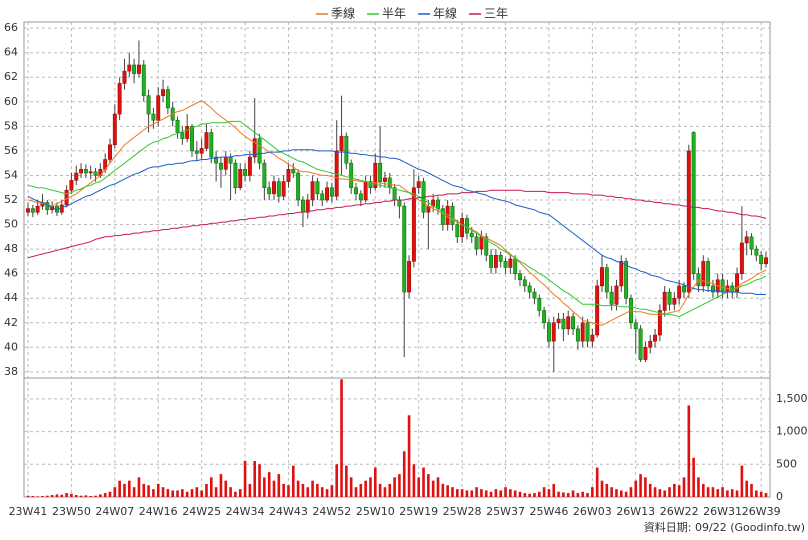  What do you see at coordinates (679, 511) in the screenshot?
I see `x-tick-label: 26W22` at bounding box center [679, 511].